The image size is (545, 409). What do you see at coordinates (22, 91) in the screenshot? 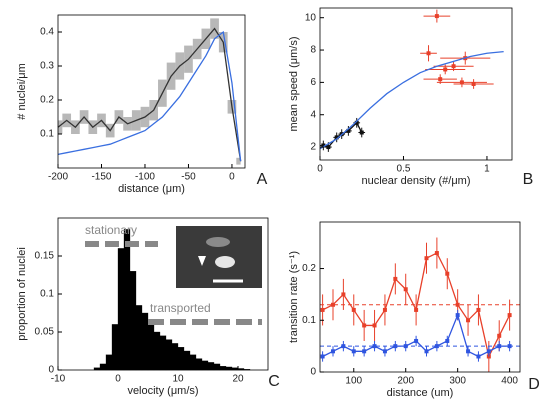
I see `y-axis-label: # nuclei/μm` at bounding box center [22, 91].